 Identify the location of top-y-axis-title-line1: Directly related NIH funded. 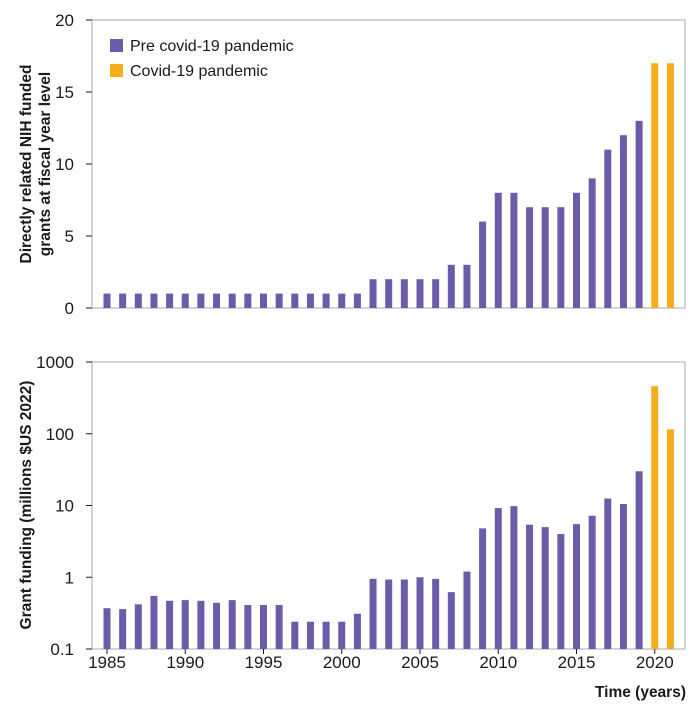
(26, 164).